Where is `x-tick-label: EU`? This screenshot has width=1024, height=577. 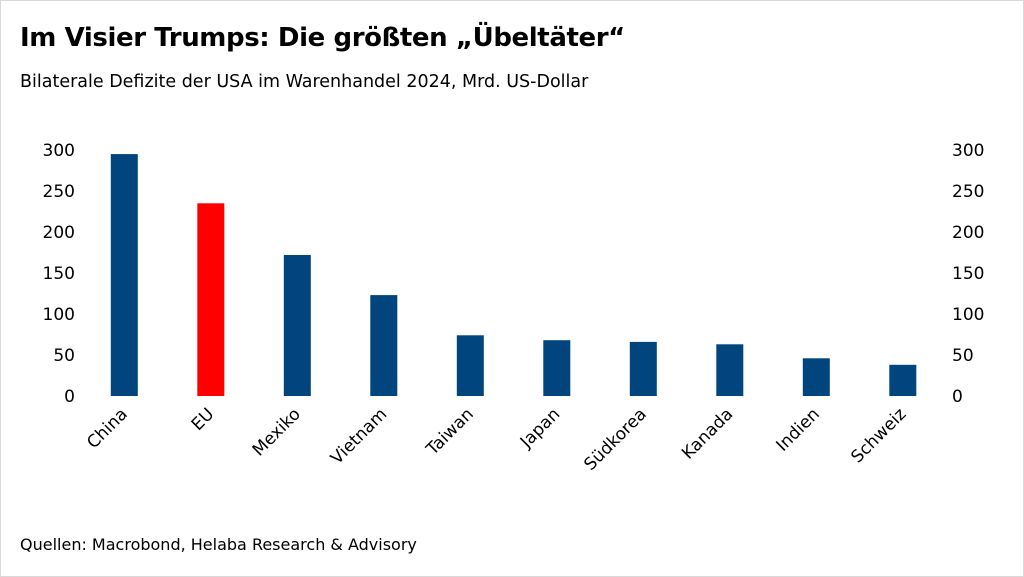 x-tick-label: EU is located at coordinates (203, 419).